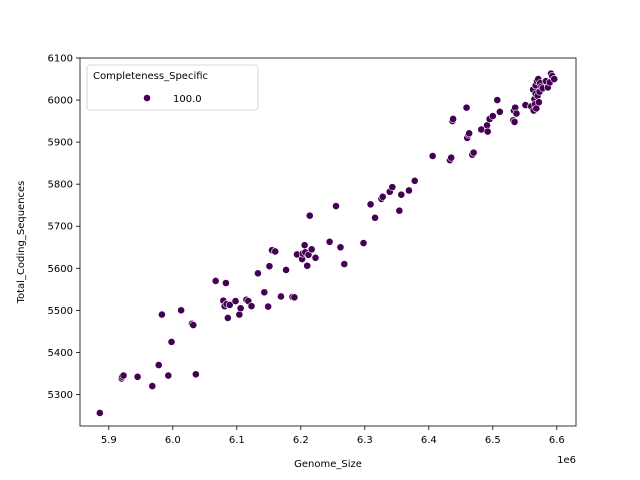 The width and height of the screenshot is (640, 480). What do you see at coordinates (21, 243) in the screenshot?
I see `y-axis-label: Total_Coding_Sequences` at bounding box center [21, 243].